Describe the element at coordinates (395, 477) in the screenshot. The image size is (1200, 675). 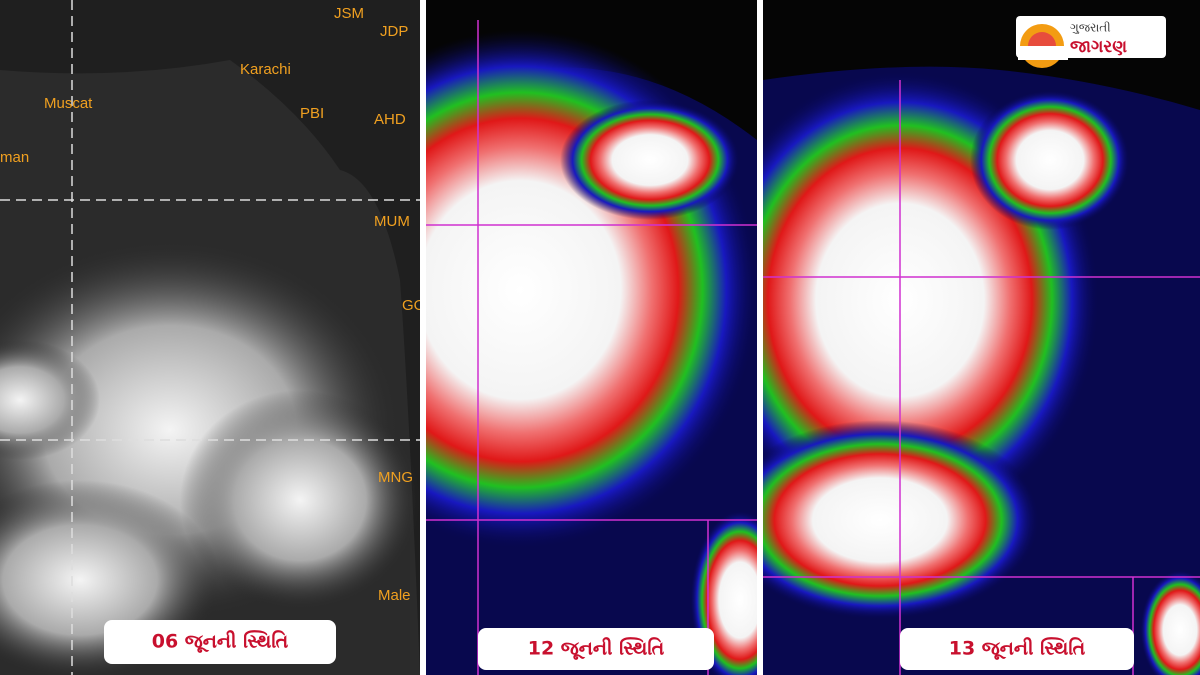
I see `map-label: MNG` at that location.